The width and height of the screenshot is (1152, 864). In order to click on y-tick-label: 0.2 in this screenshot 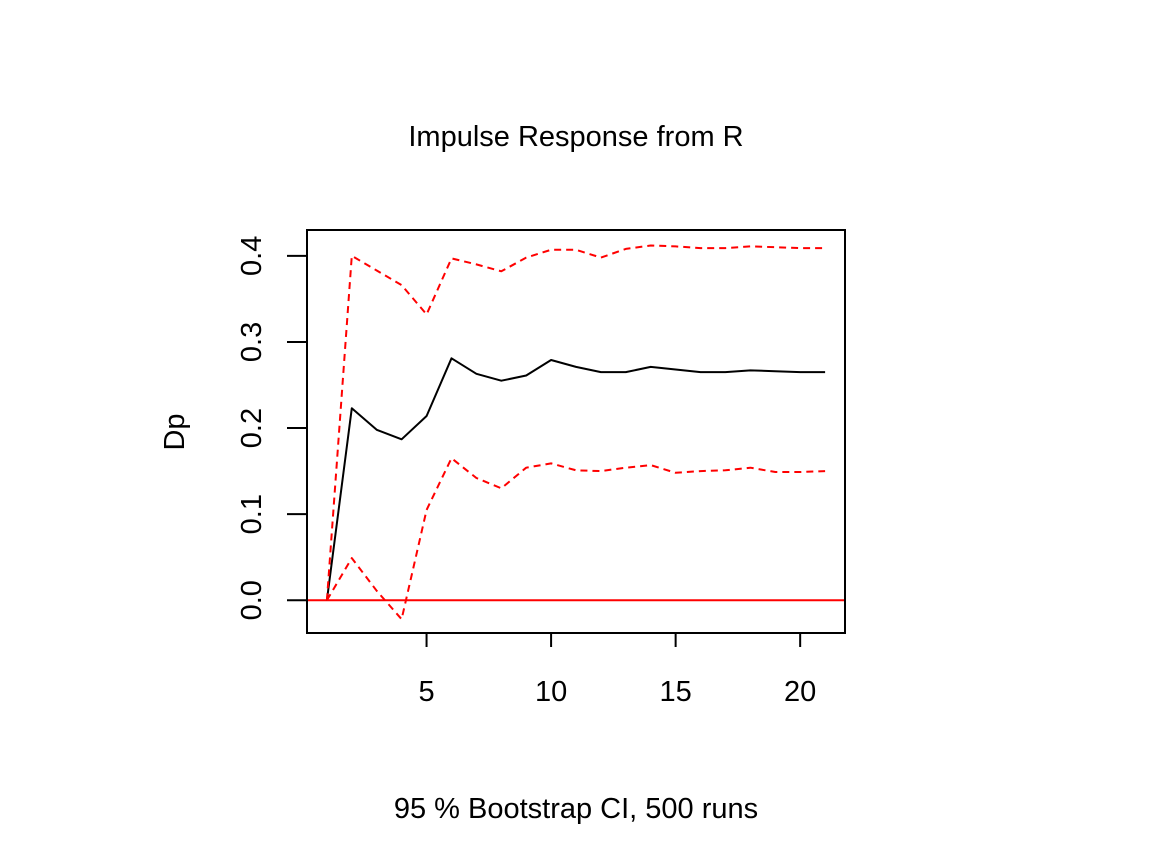, I will do `click(252, 428)`.